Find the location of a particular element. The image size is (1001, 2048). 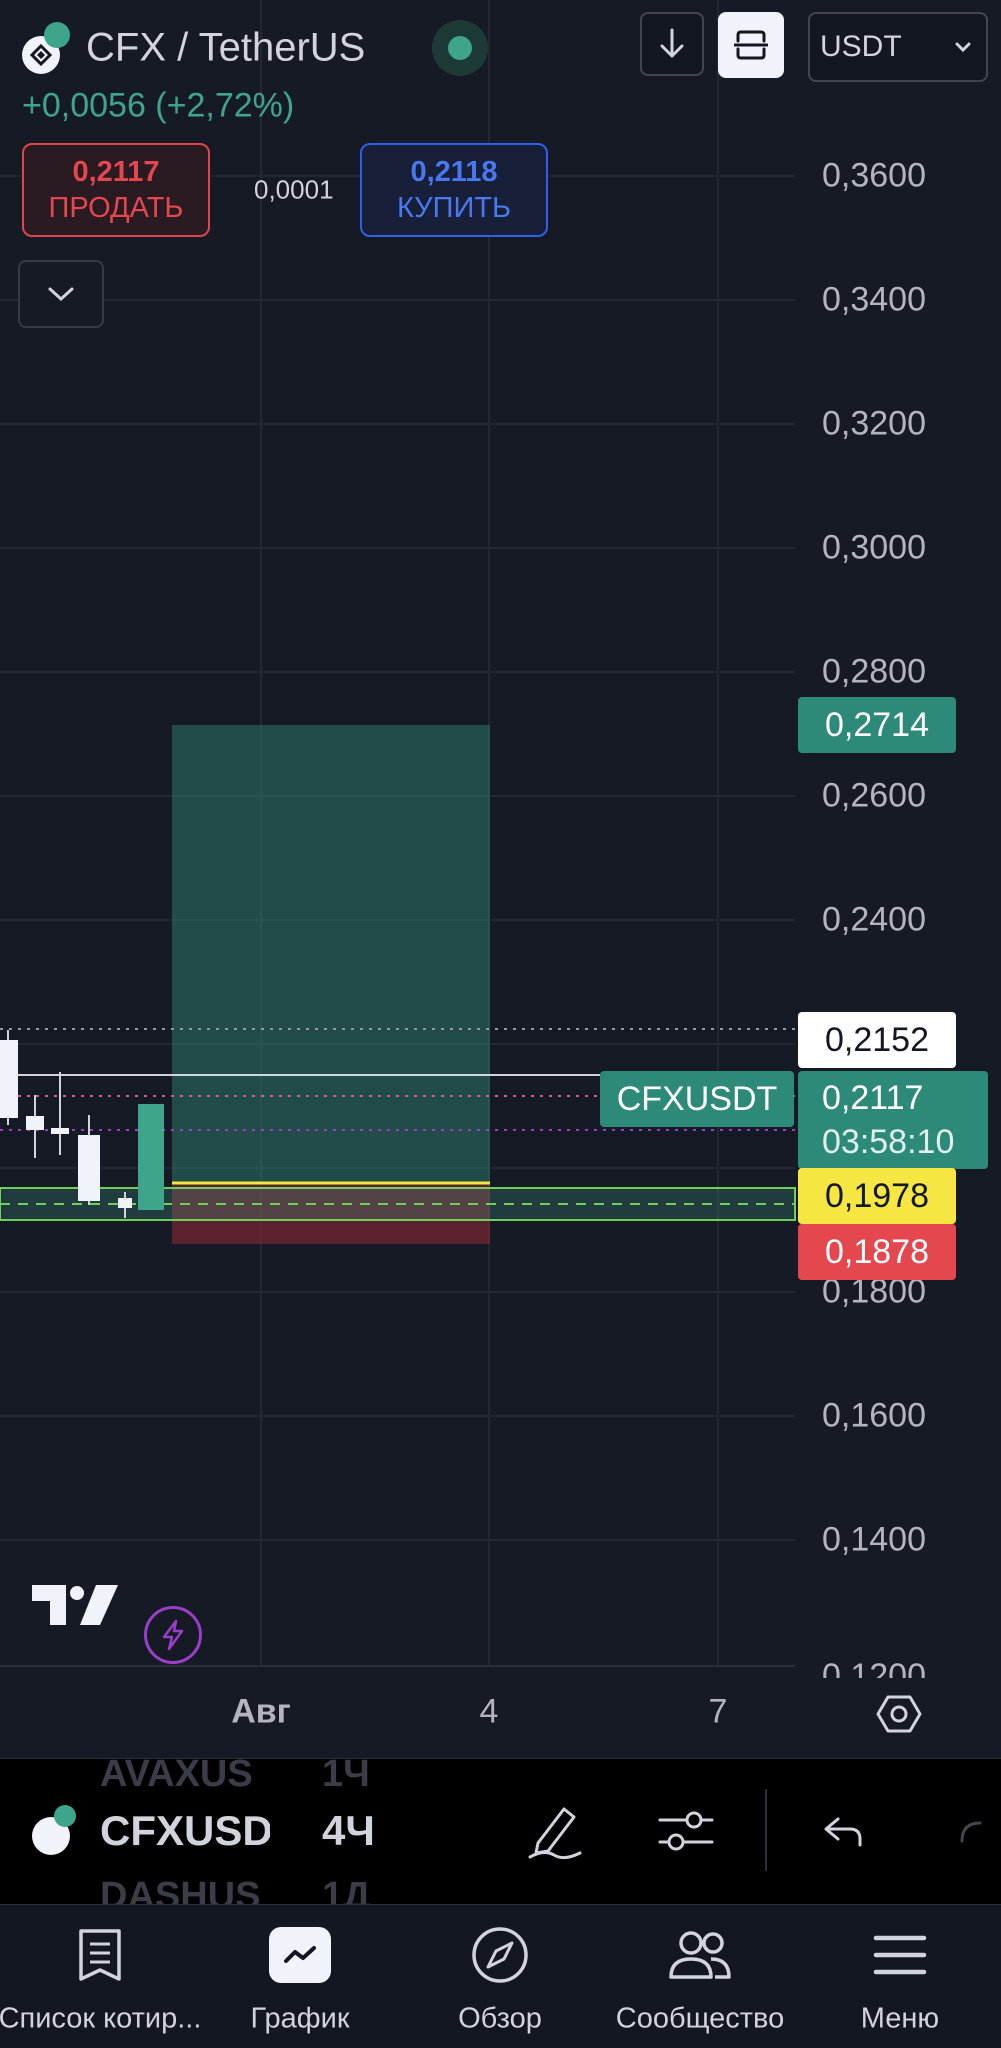

buy-price: 0,2118 is located at coordinates (454, 172).